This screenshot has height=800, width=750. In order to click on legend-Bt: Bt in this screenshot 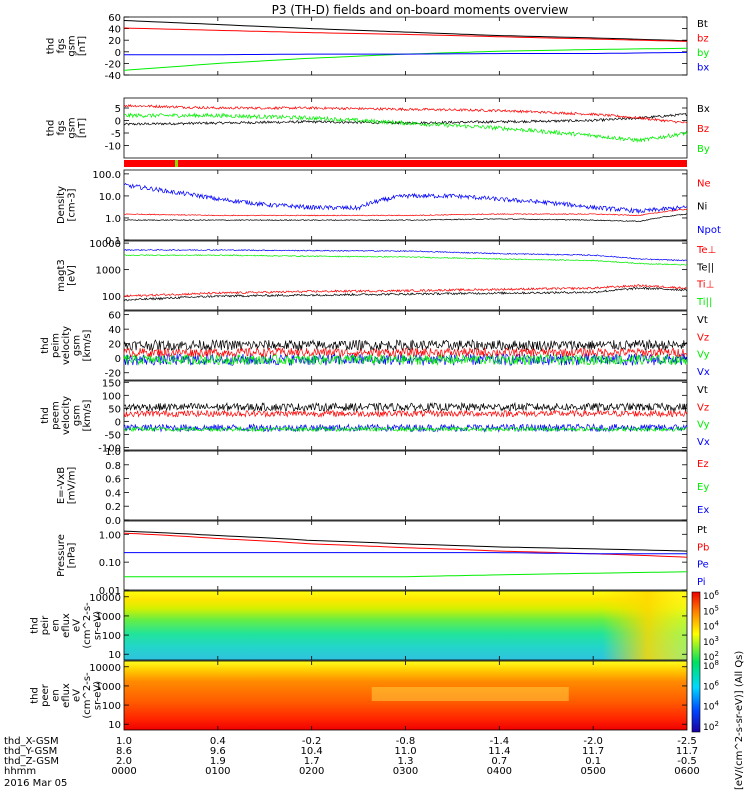, I will do `click(702, 24)`.